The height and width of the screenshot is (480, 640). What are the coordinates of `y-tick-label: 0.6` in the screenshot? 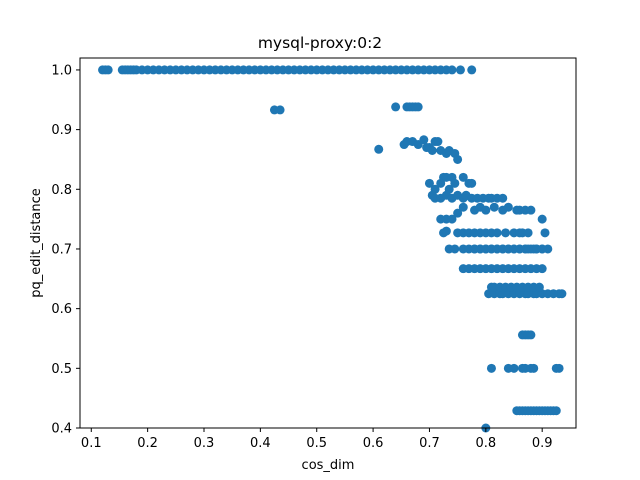 It's located at (61, 309).